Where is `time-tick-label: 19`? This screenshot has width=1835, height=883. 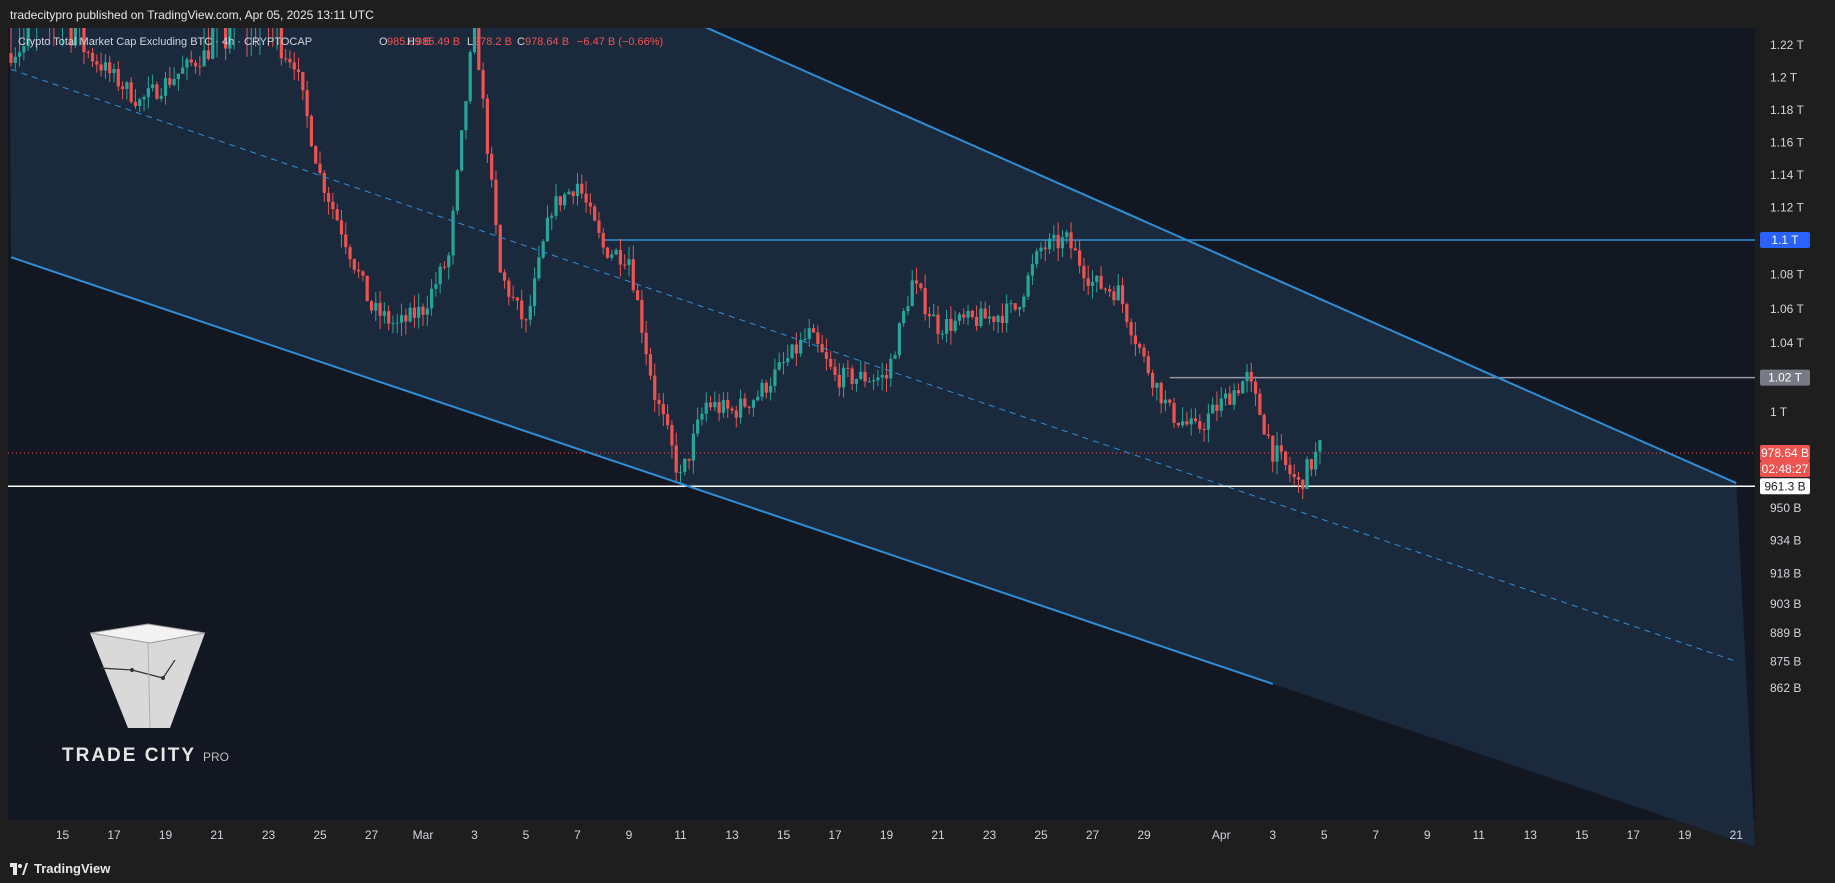
time-tick-label: 19 is located at coordinates (166, 835).